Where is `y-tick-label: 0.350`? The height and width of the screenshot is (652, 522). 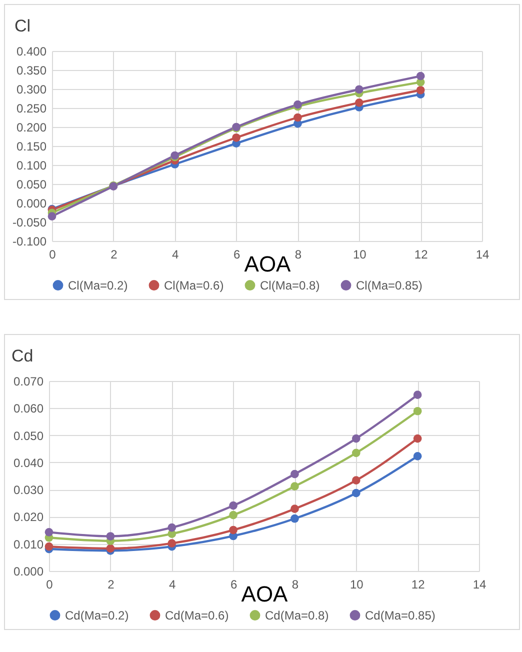 y-tick-label: 0.350 is located at coordinates (31, 71).